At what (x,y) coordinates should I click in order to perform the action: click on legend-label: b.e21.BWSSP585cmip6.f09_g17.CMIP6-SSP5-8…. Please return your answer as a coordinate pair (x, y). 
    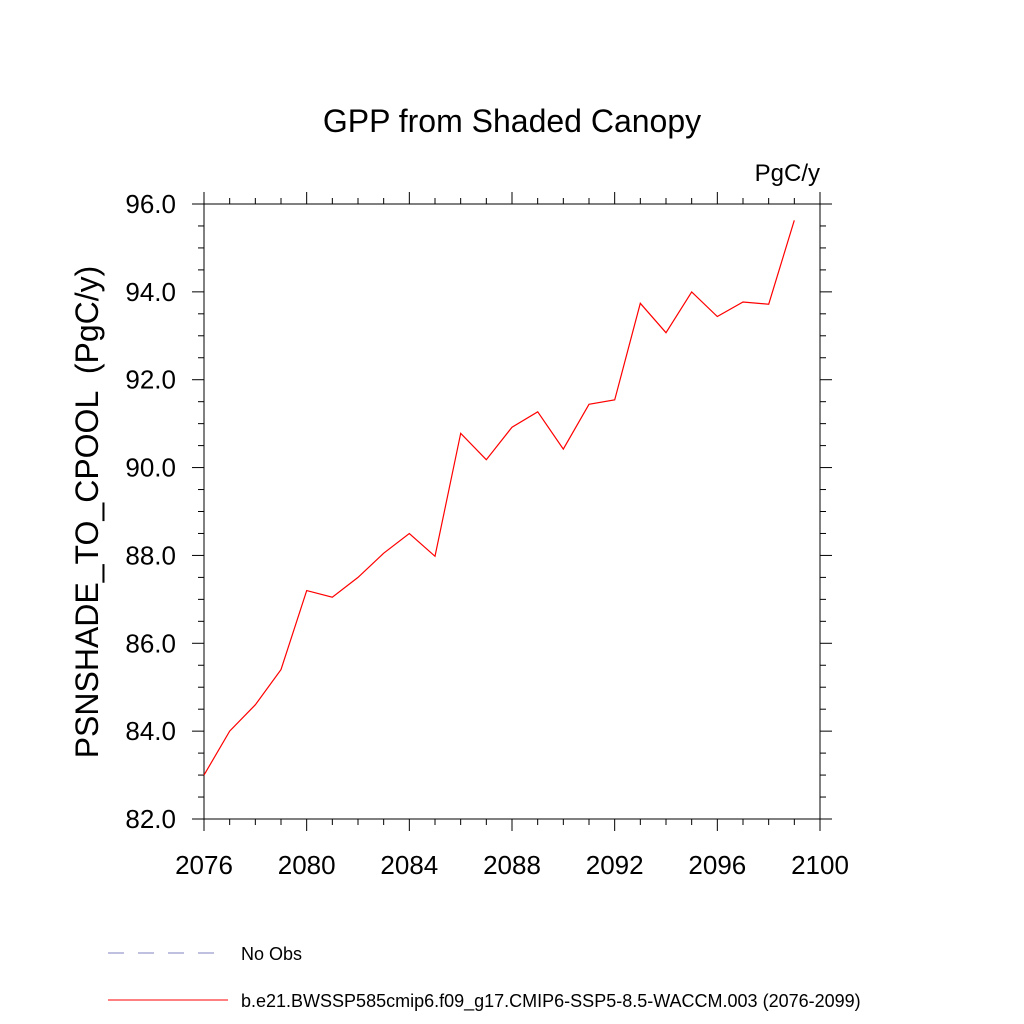
    Looking at the image, I should click on (551, 1001).